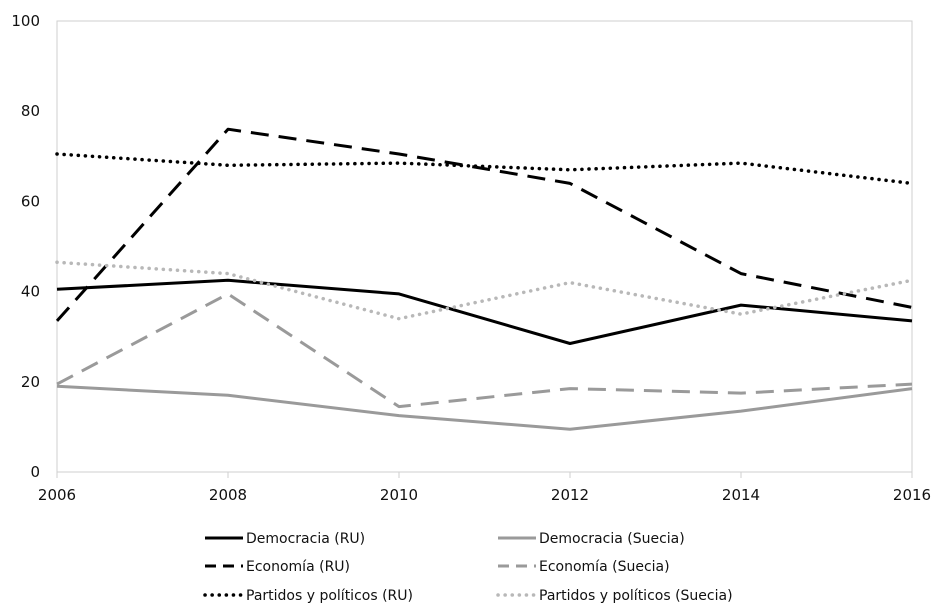  I want to click on legend-label-economia-ru: Economía (RU), so click(298, 567).